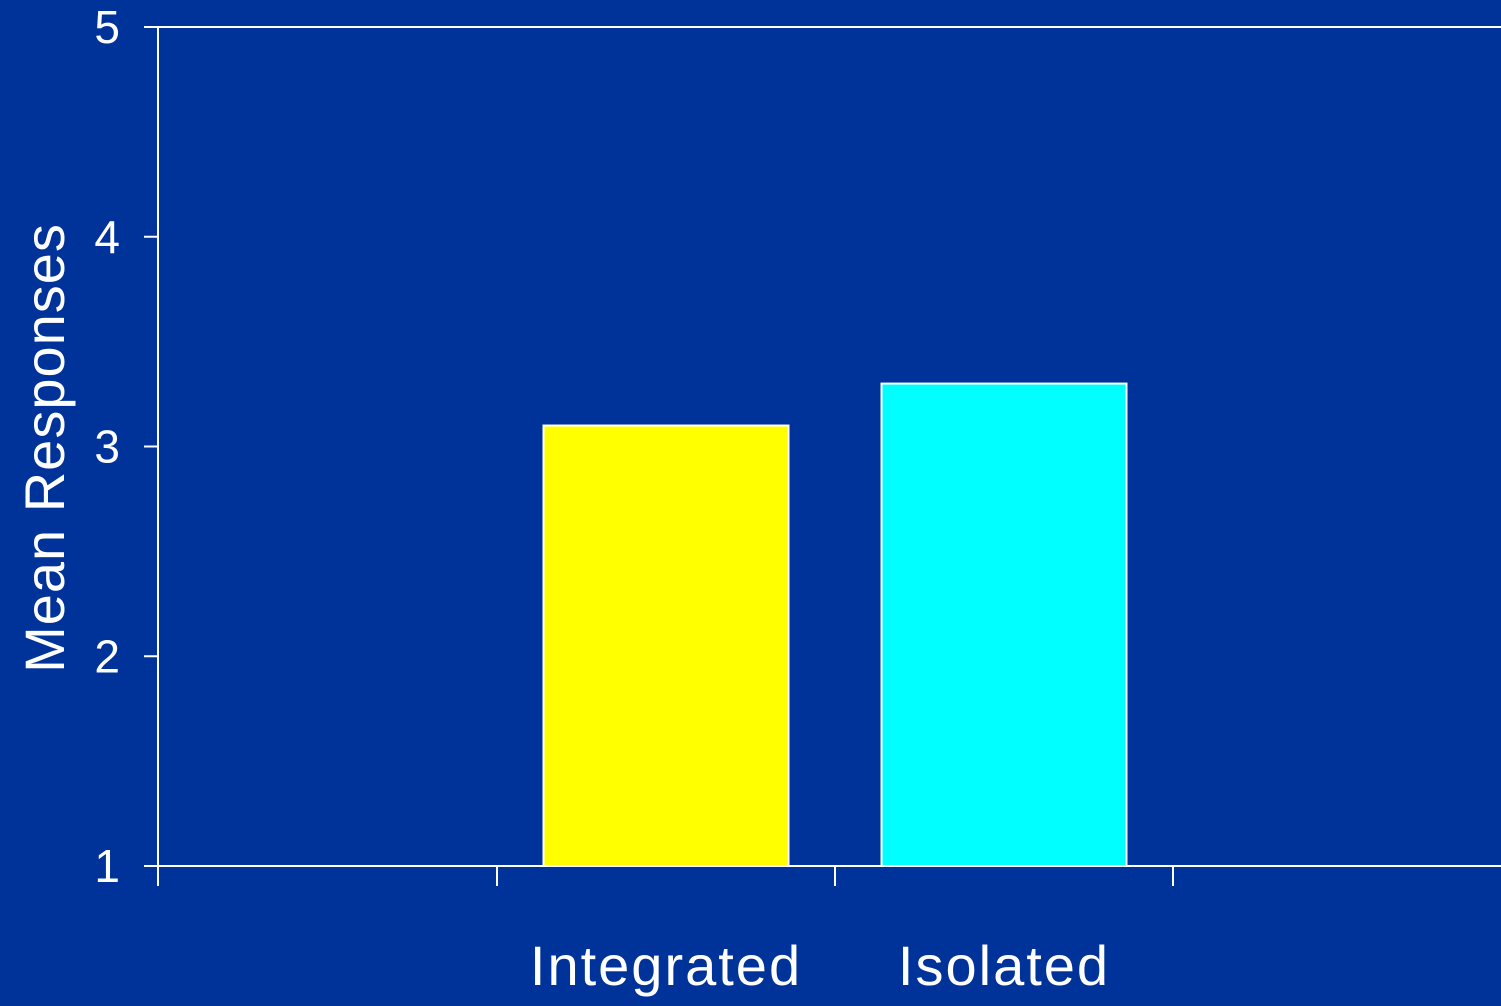 The image size is (1501, 1006). Describe the element at coordinates (107, 27) in the screenshot. I see `y-tick-label: 5` at that location.